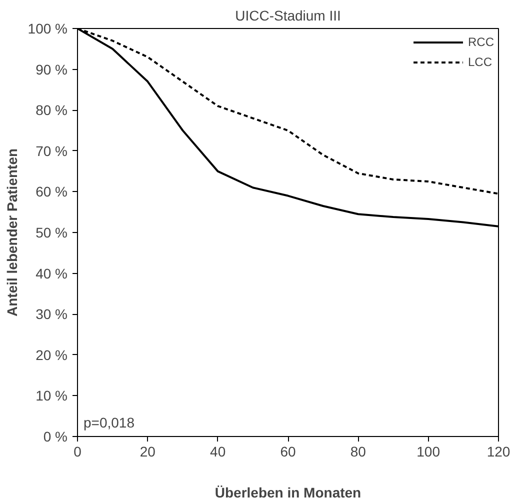 The width and height of the screenshot is (513, 503). Describe the element at coordinates (78, 452) in the screenshot. I see `x-tick-label: 0` at that location.